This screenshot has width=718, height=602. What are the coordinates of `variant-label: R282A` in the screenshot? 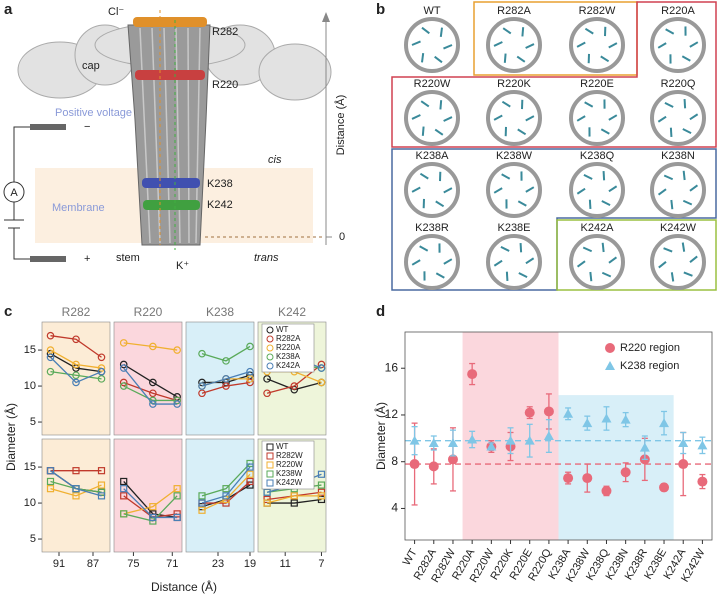 It's located at (514, 11).